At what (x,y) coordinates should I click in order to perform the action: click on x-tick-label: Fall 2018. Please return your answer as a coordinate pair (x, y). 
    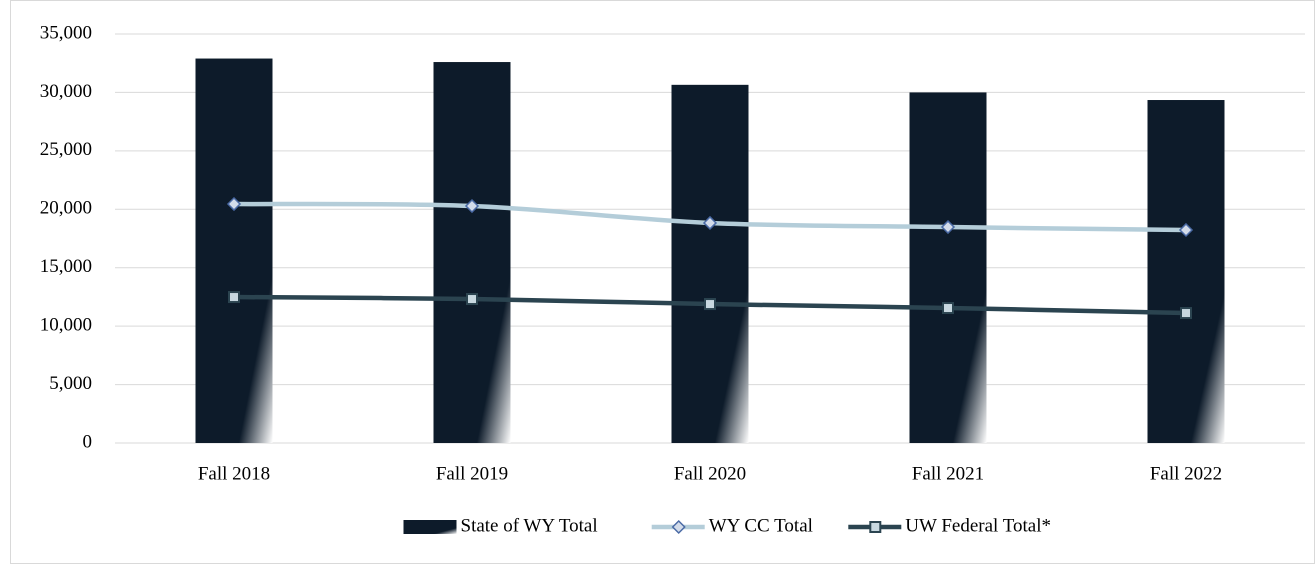
    Looking at the image, I should click on (234, 473).